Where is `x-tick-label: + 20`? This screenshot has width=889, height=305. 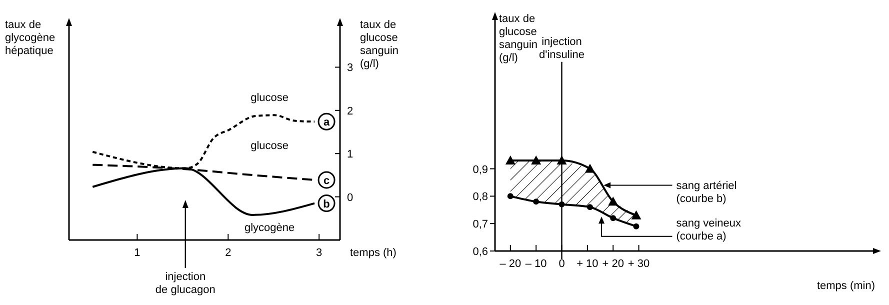 x-tick-label: + 20 is located at coordinates (613, 264).